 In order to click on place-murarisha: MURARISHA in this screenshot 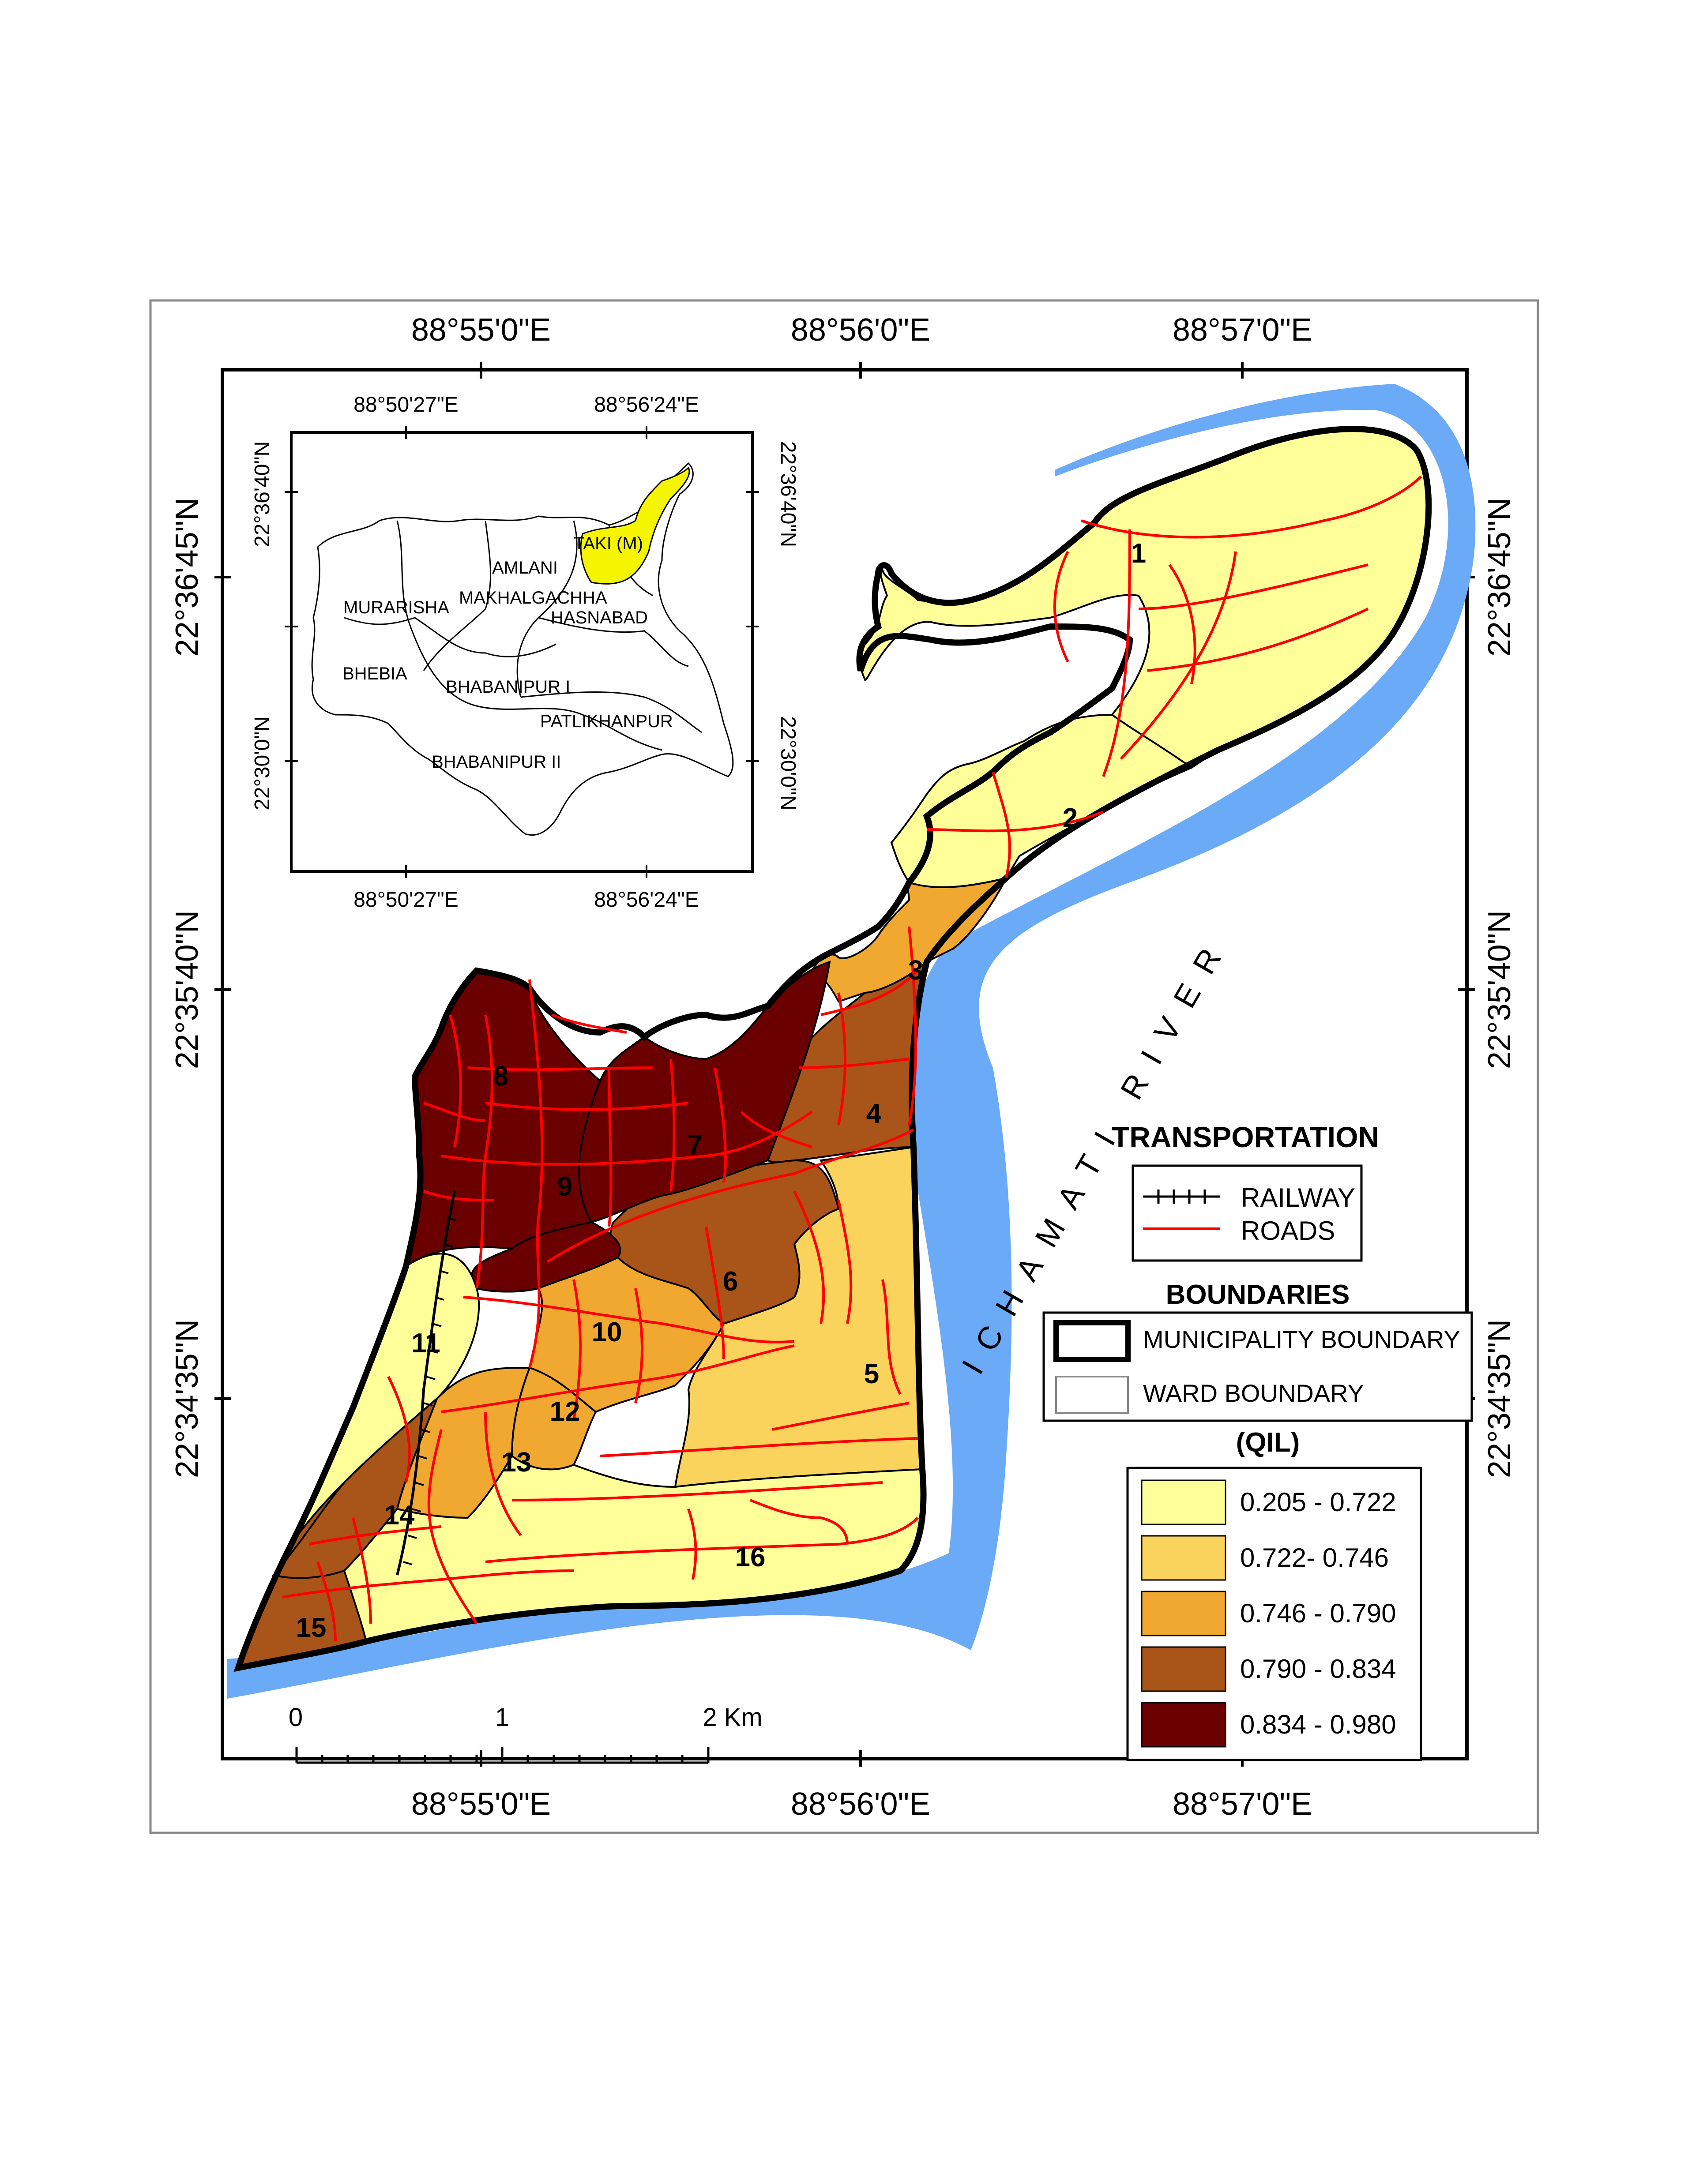, I will do `click(396, 607)`.